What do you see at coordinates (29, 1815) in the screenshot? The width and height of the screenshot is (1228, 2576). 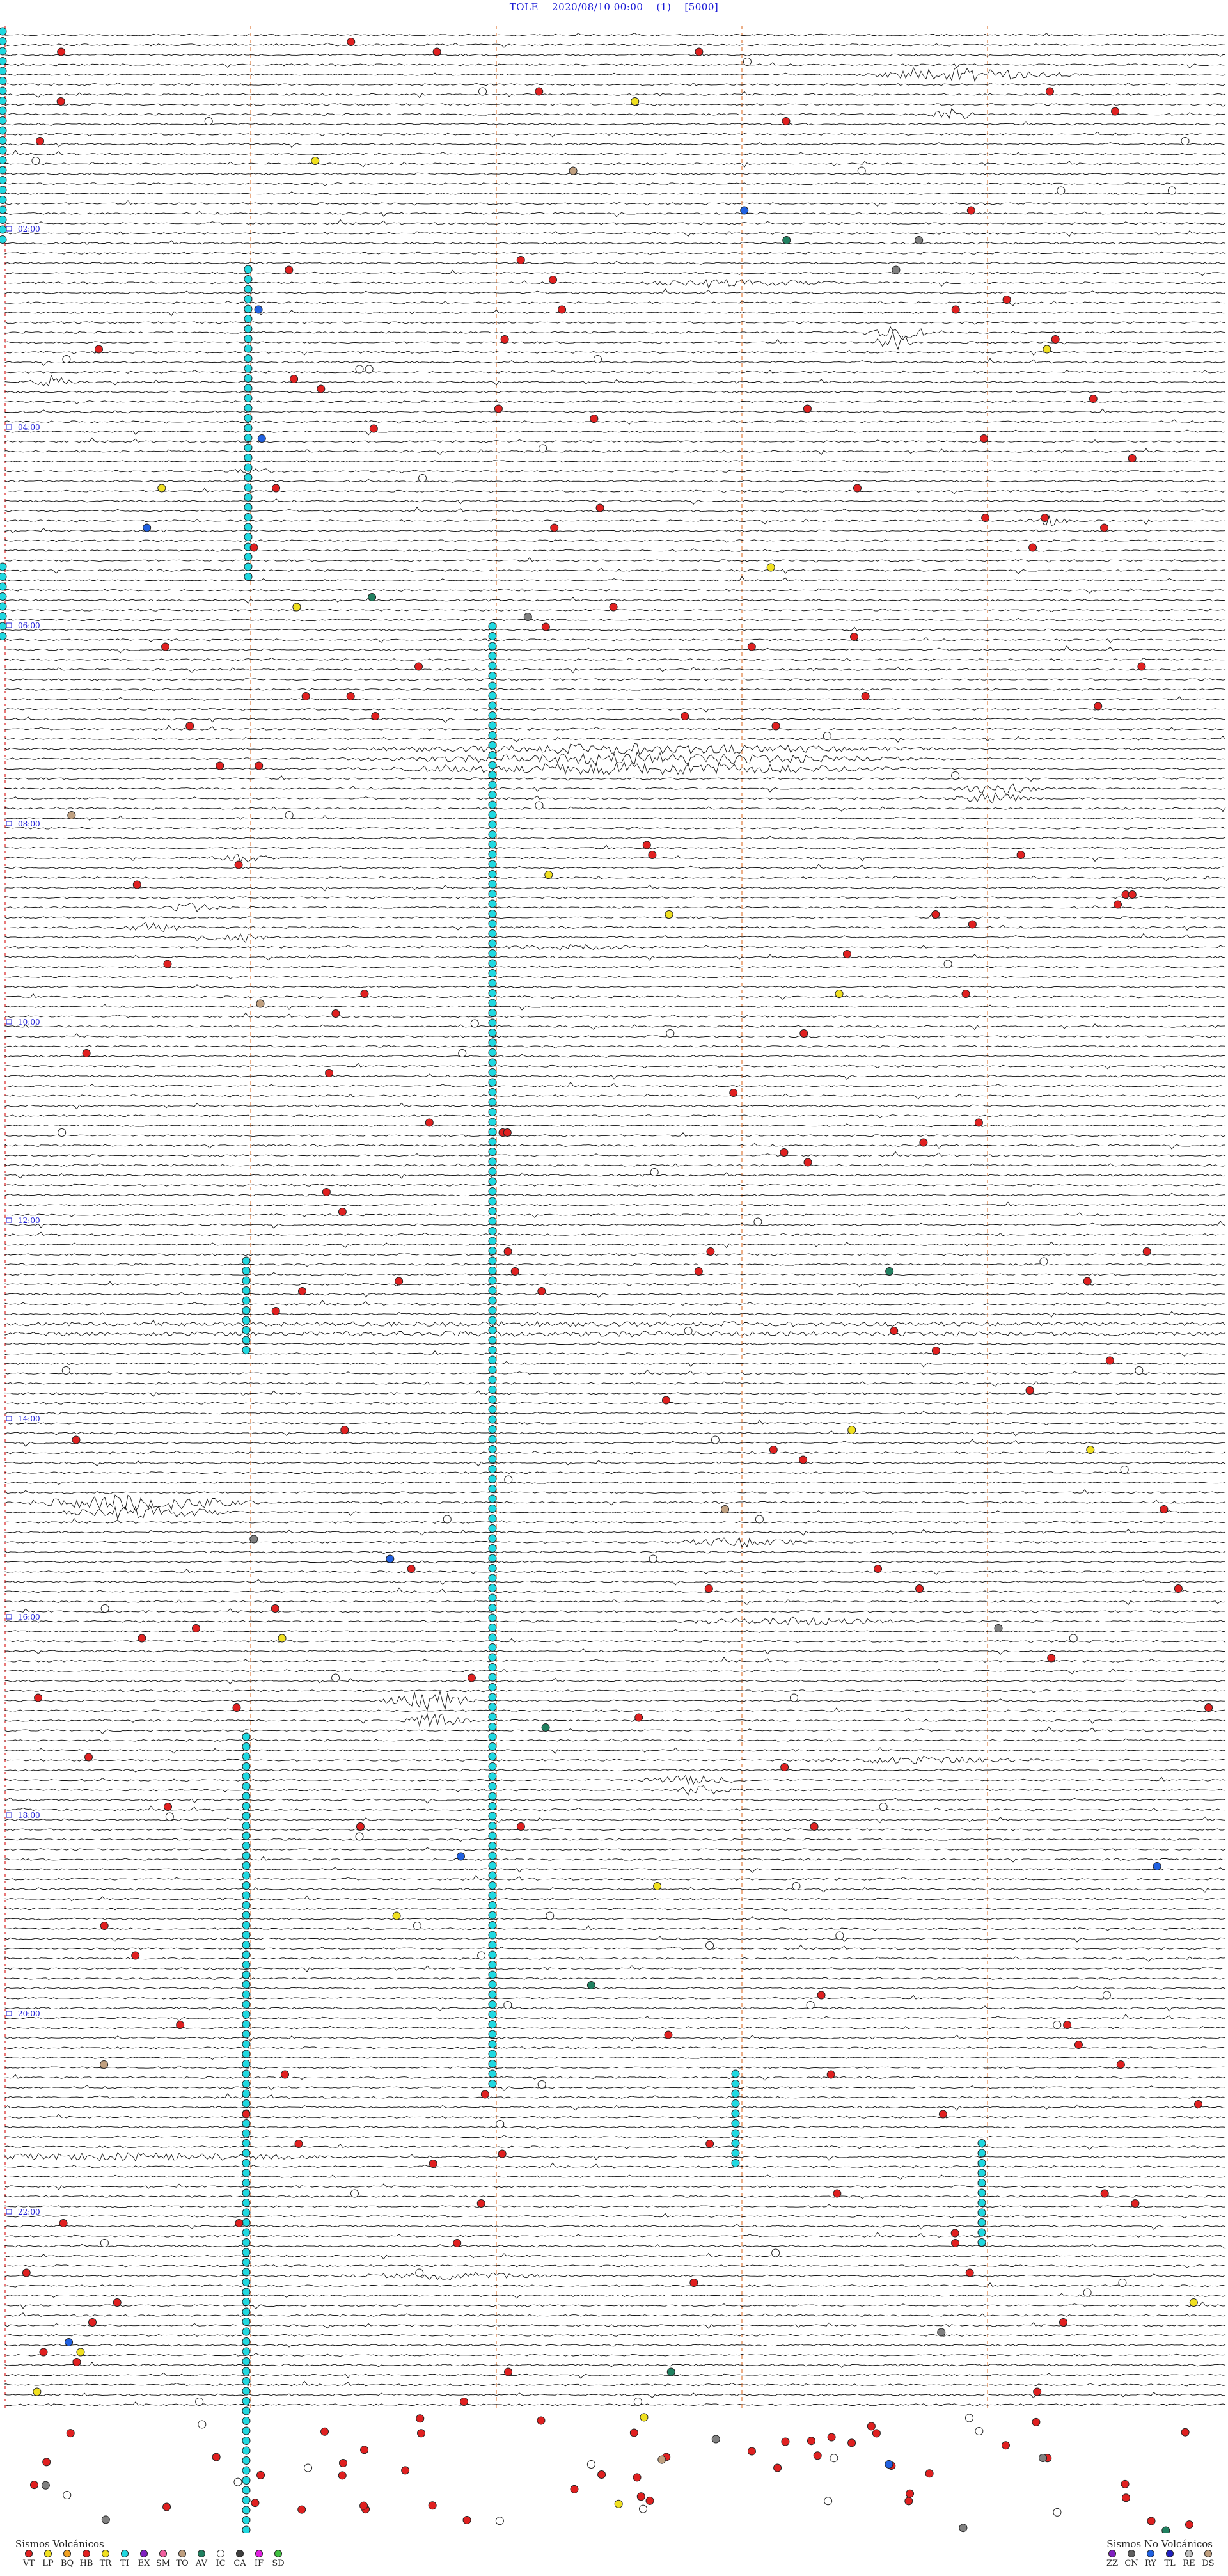 I see `hour-label: 18:00` at bounding box center [29, 1815].